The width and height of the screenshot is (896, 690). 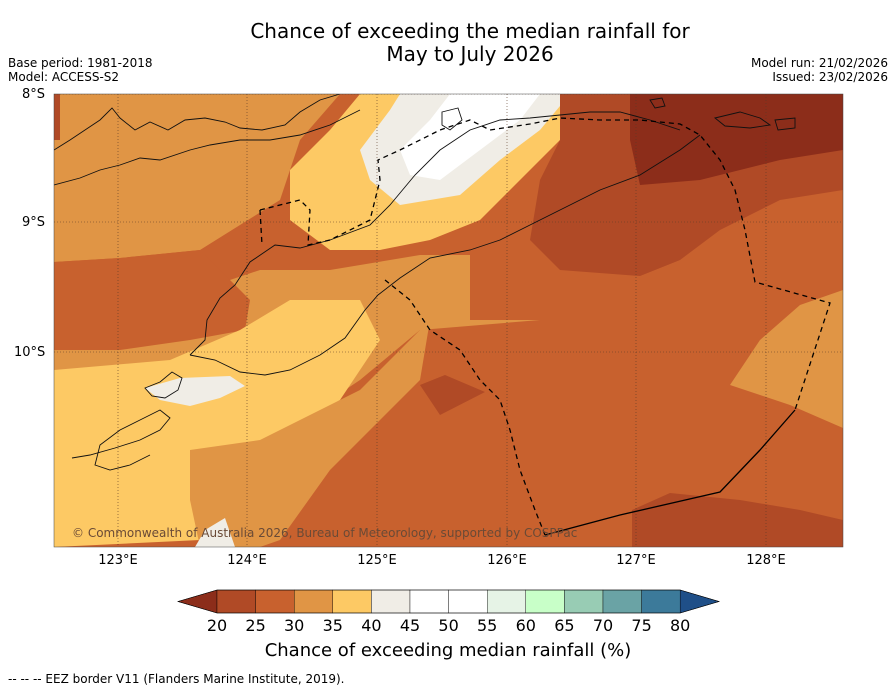 I want to click on region-40-45-south, so click(x=215, y=532).